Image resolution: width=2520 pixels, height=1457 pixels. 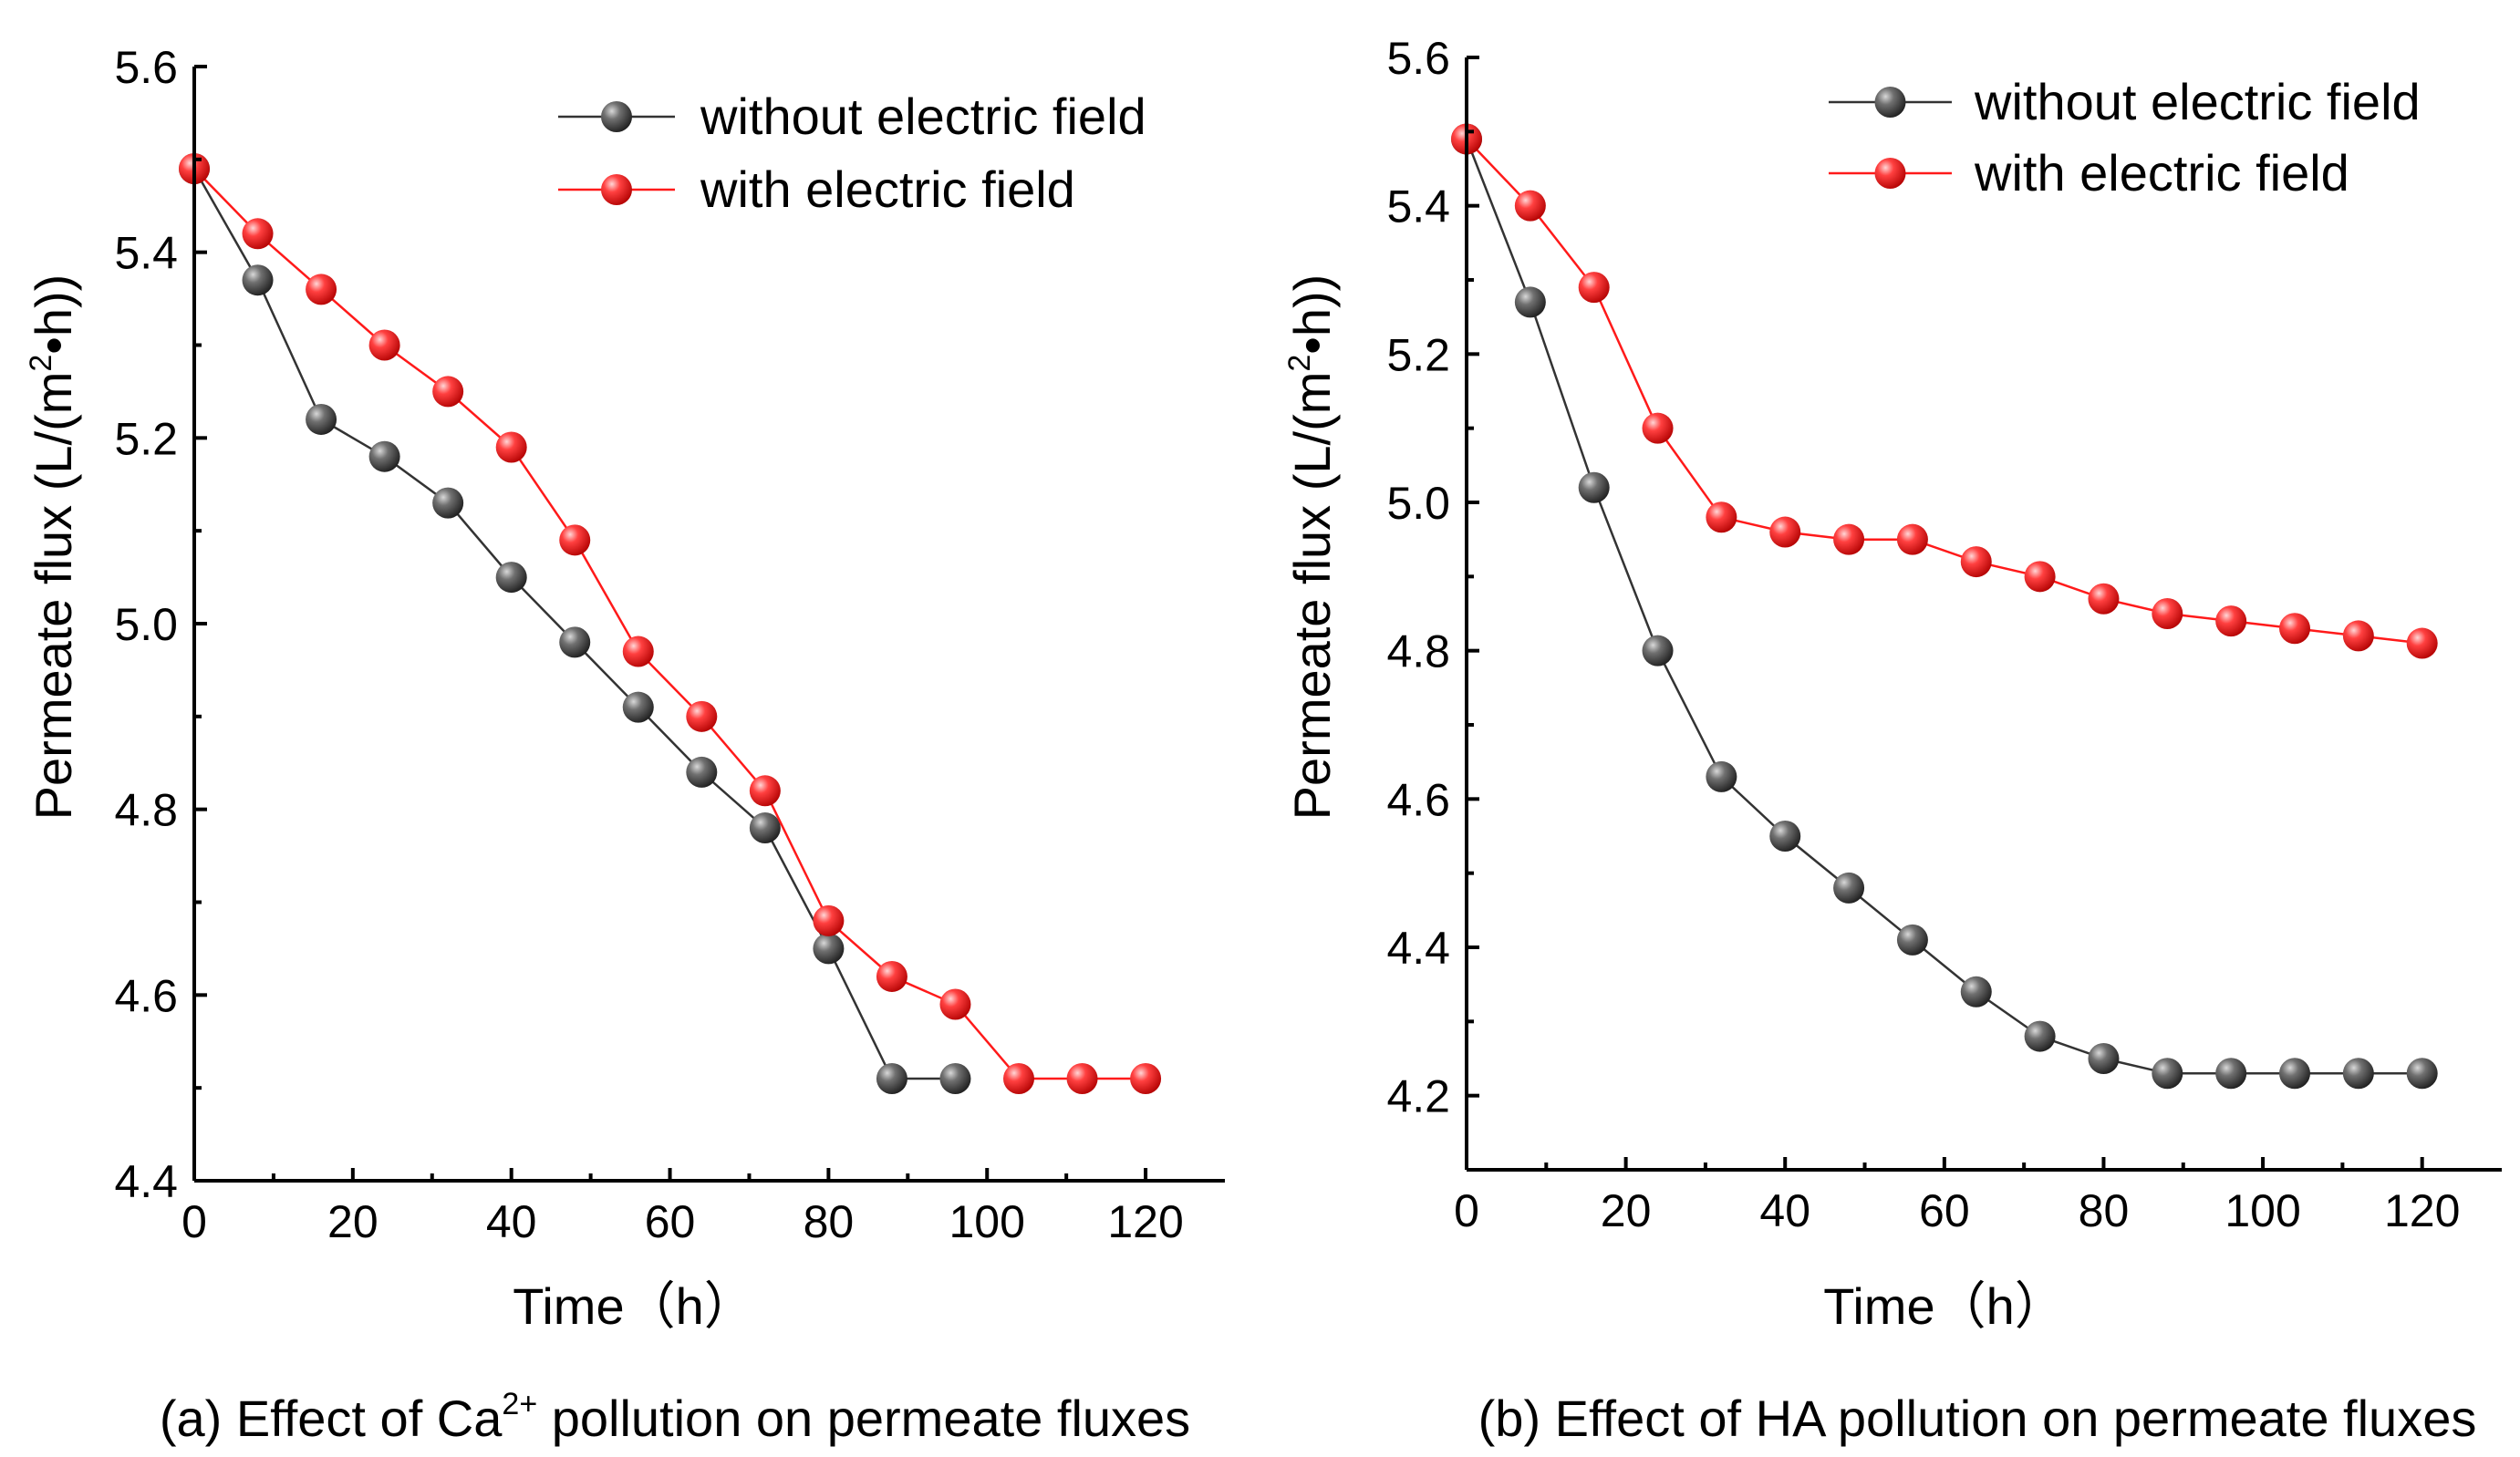 I want to click on y-axis-title-a: Permeate flux (L/(m2•h)), so click(x=53, y=547).